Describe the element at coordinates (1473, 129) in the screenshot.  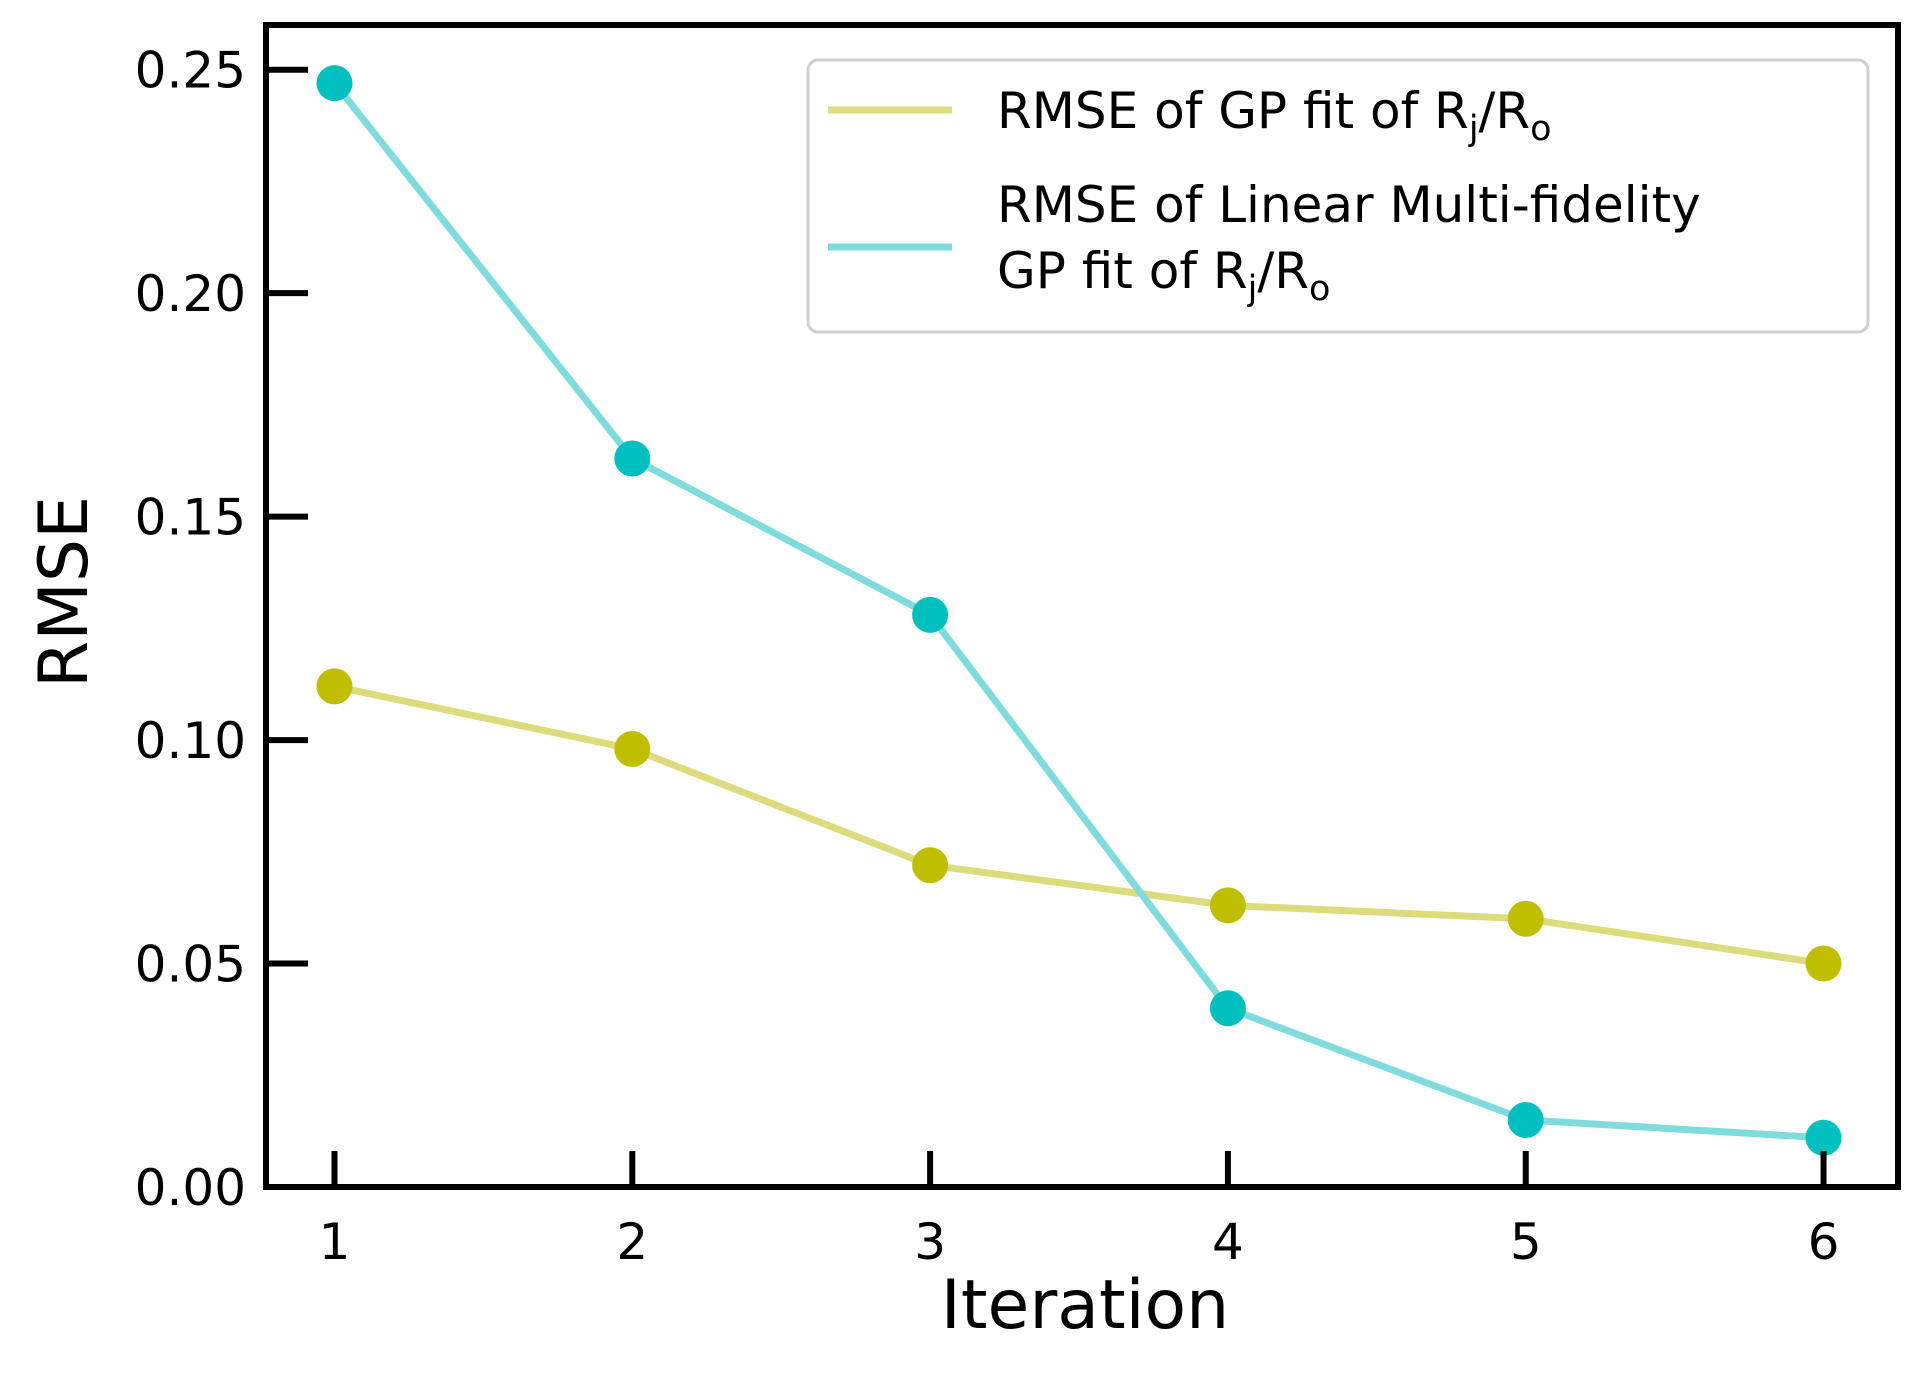
I see `legend-label-gp-sub-j: j` at that location.